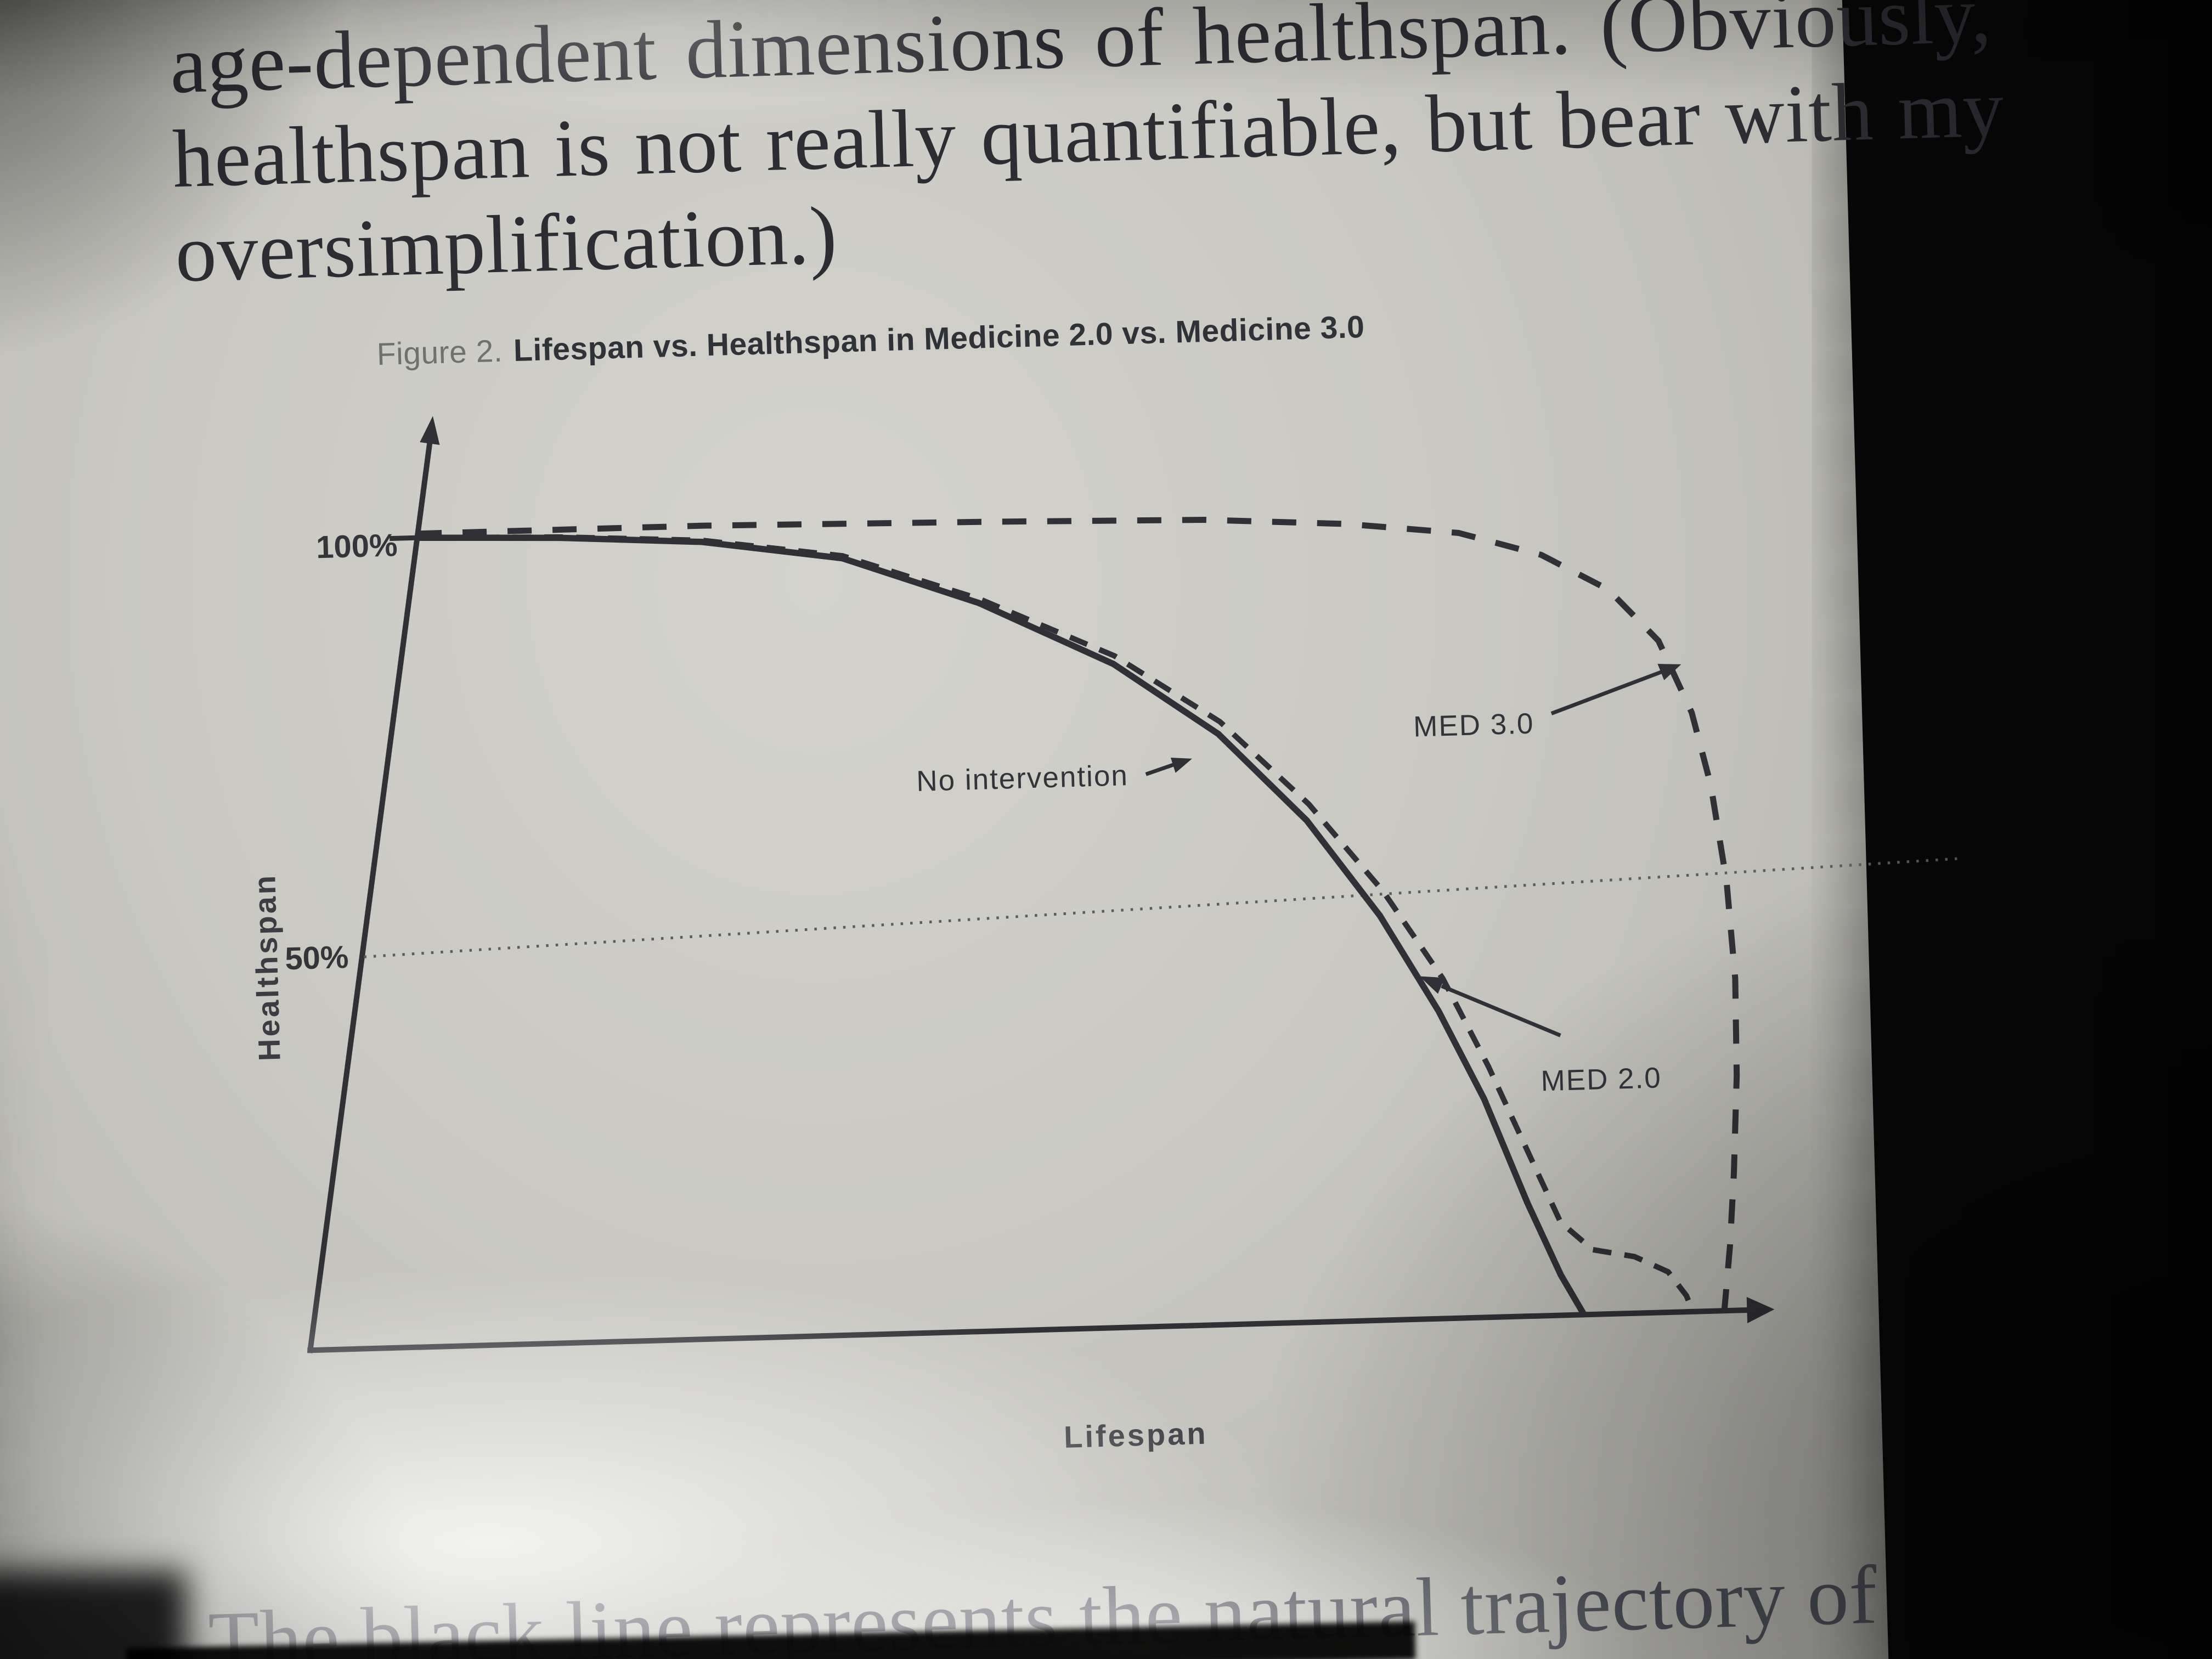 The image size is (2212, 1659). What do you see at coordinates (1181, 765) in the screenshot?
I see `no-intervention-arrowhead-icon` at bounding box center [1181, 765].